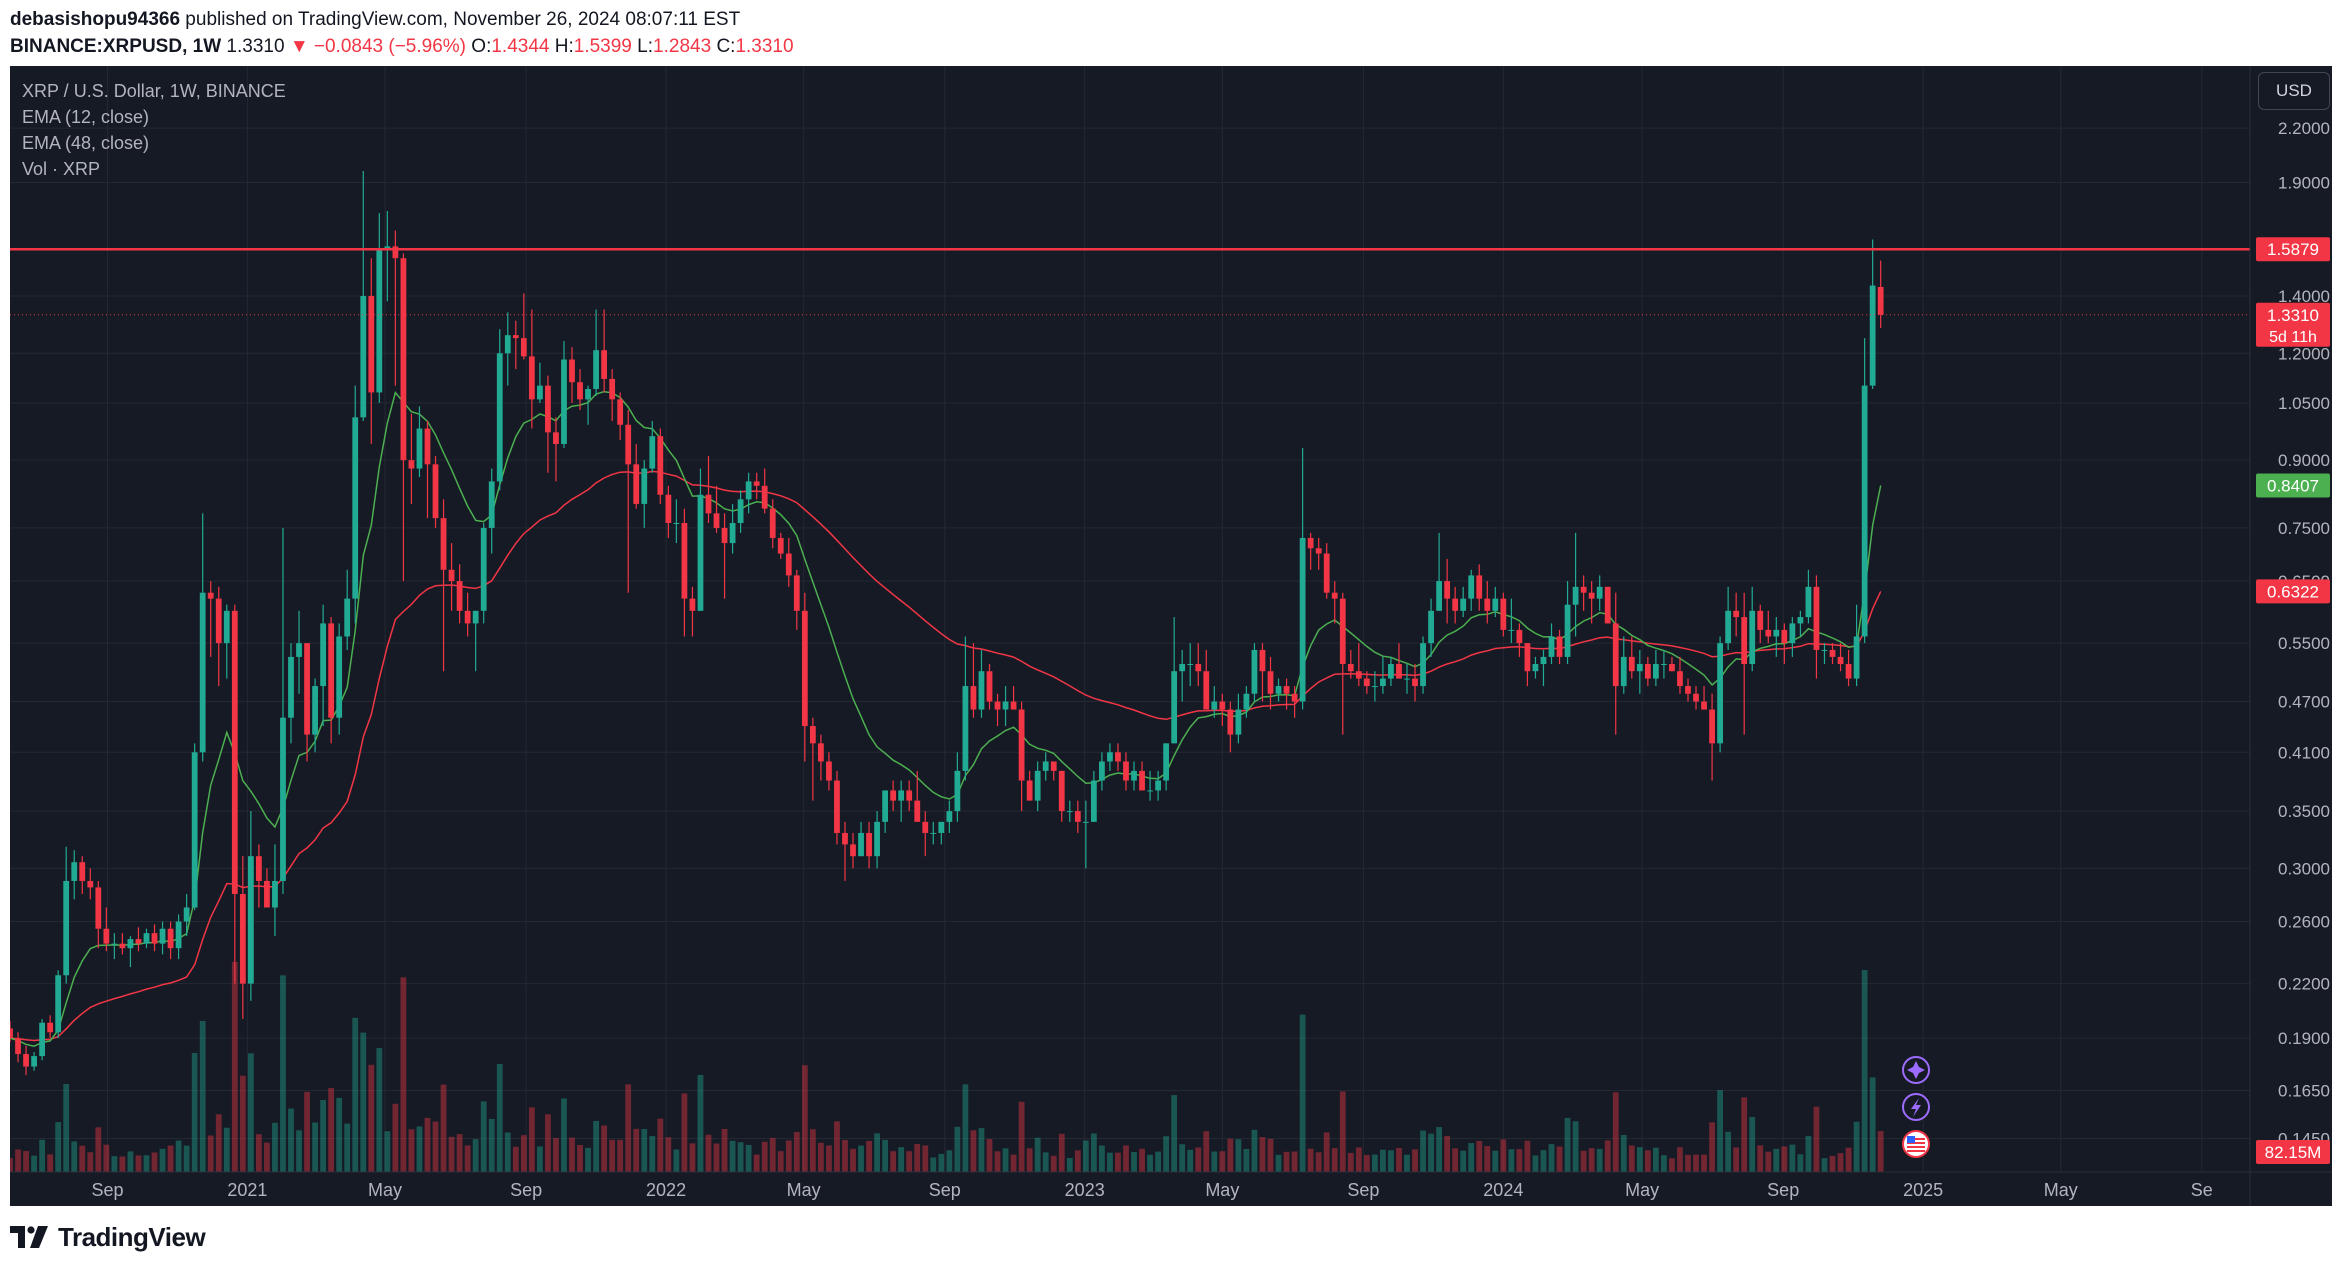 This screenshot has height=1261, width=2343. Describe the element at coordinates (378, 46) in the screenshot. I see `price-change: ▼ −0.0843 (−5.96%)` at that location.